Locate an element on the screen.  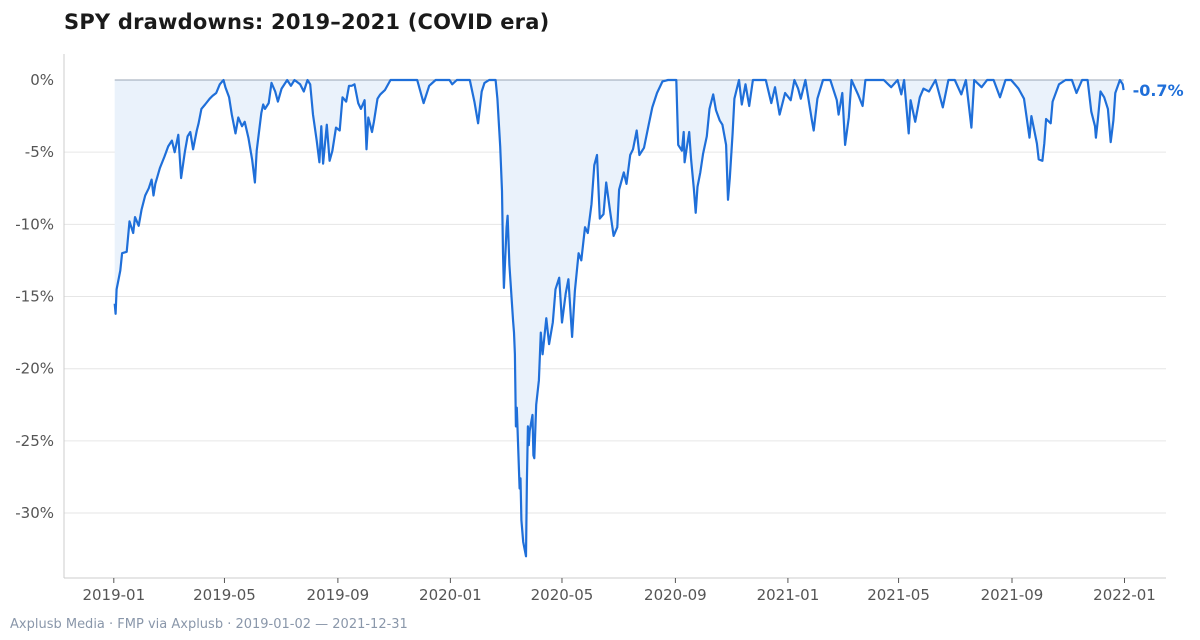
x-tick-label: 2021-09 is located at coordinates (1012, 595).